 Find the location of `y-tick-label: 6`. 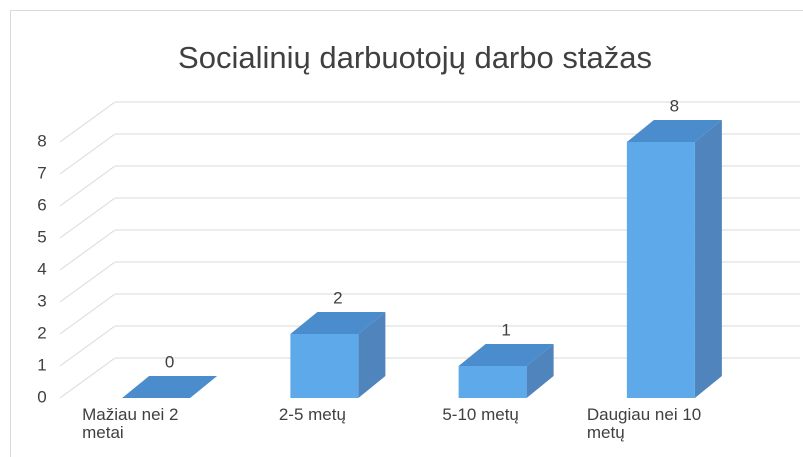

y-tick-label: 6 is located at coordinates (41, 204).